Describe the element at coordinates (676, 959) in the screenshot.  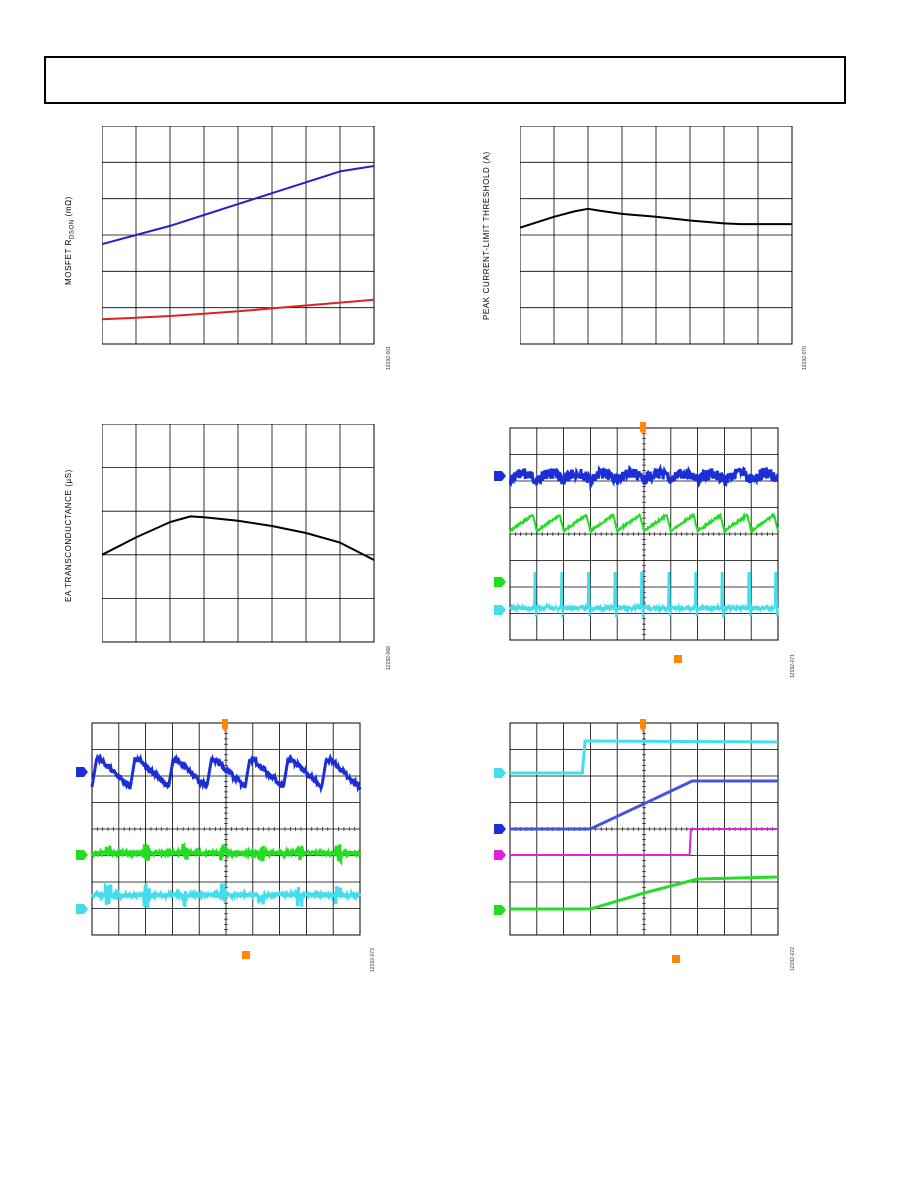
I see `scope3-trigger-level-box` at that location.